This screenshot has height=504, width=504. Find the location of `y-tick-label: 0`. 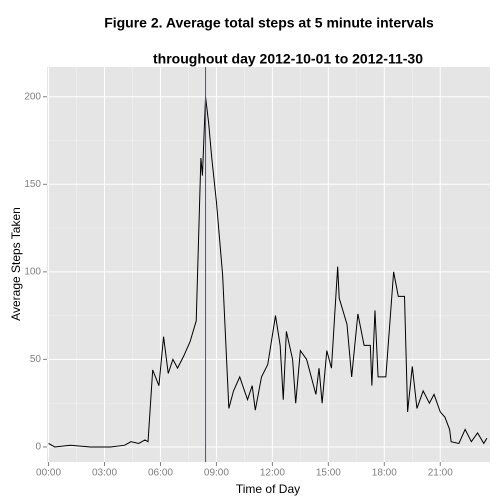

y-tick-label: 0 is located at coordinates (38, 447).